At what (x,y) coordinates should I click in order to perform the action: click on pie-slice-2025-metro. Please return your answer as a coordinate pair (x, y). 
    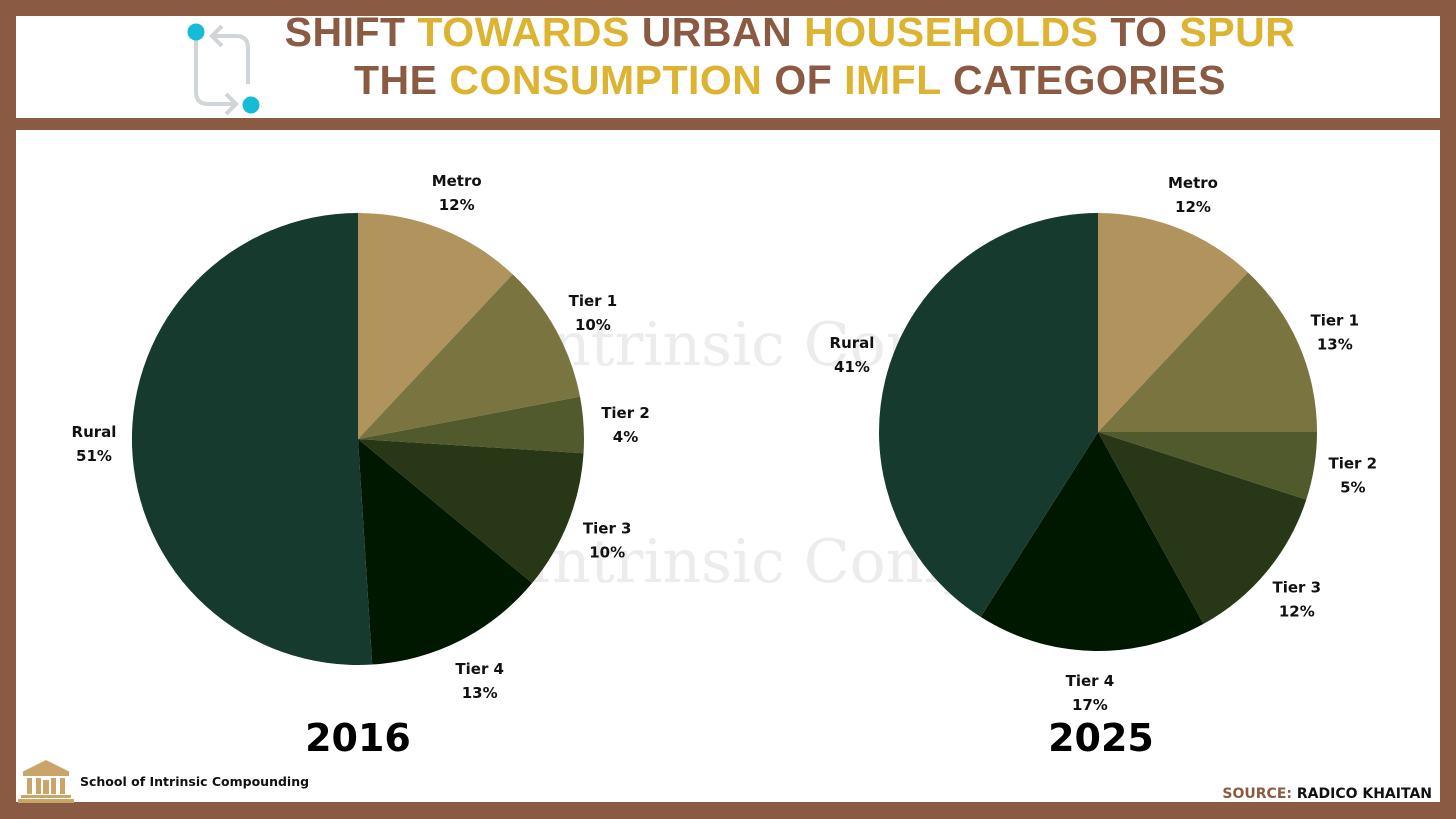
    Looking at the image, I should click on (1173, 322).